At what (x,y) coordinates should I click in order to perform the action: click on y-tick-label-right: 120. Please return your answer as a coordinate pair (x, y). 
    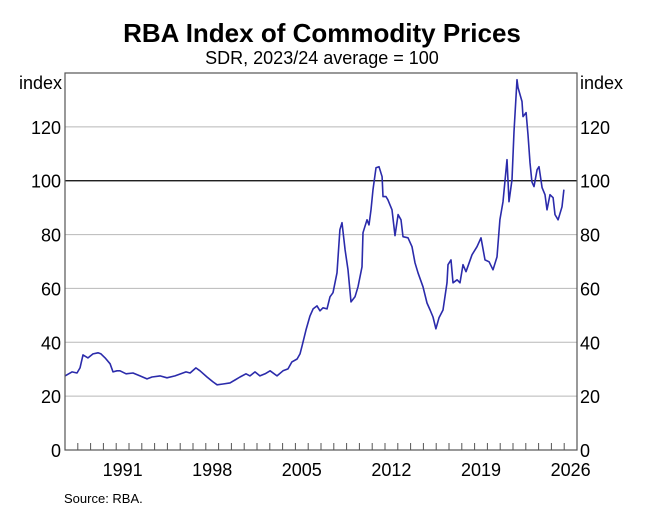
    Looking at the image, I should click on (595, 128).